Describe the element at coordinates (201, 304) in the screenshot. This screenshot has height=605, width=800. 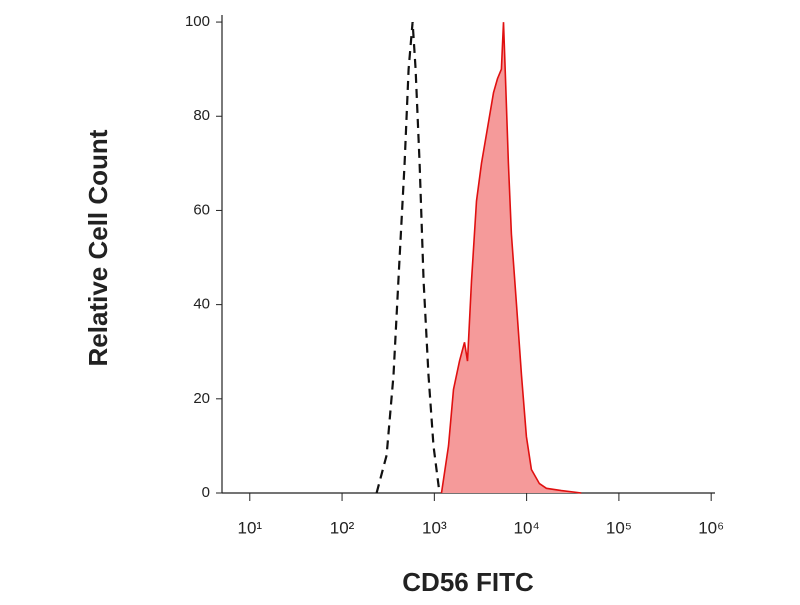
I see `y-tick-label: 40` at that location.